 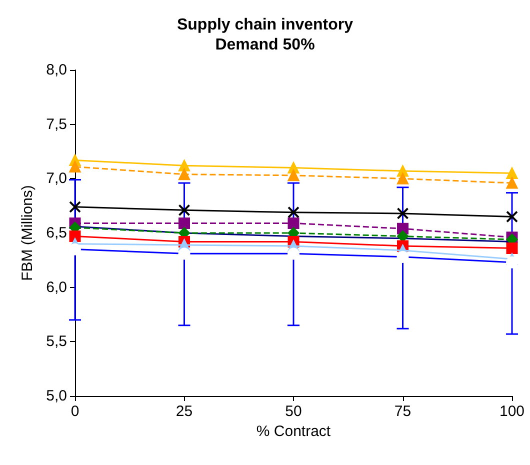 What do you see at coordinates (56, 124) in the screenshot?
I see `y-tick-label: 7,5` at bounding box center [56, 124].